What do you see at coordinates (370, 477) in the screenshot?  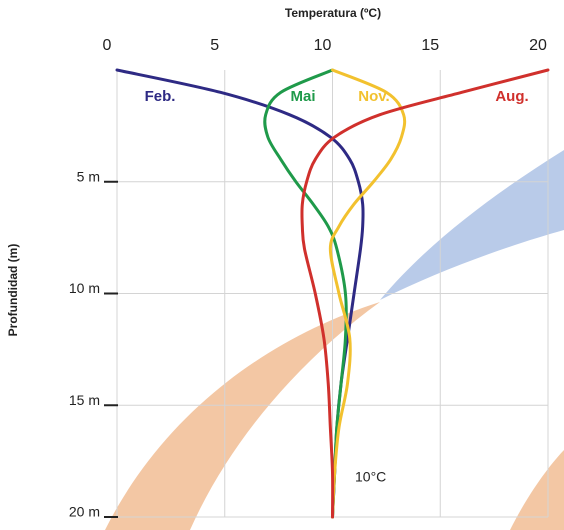 I see `annotation: 10°C` at bounding box center [370, 477].